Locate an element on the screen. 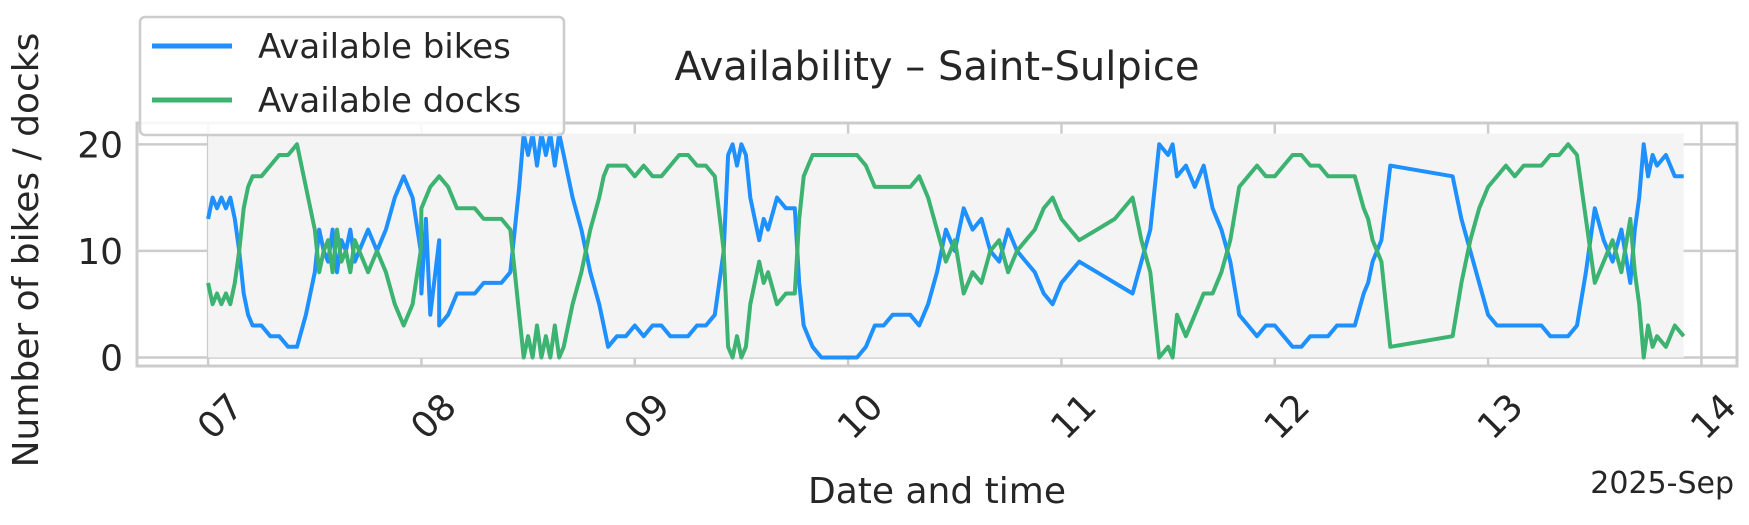 The height and width of the screenshot is (525, 1749). legend-label-docks: Available docks is located at coordinates (389, 101).